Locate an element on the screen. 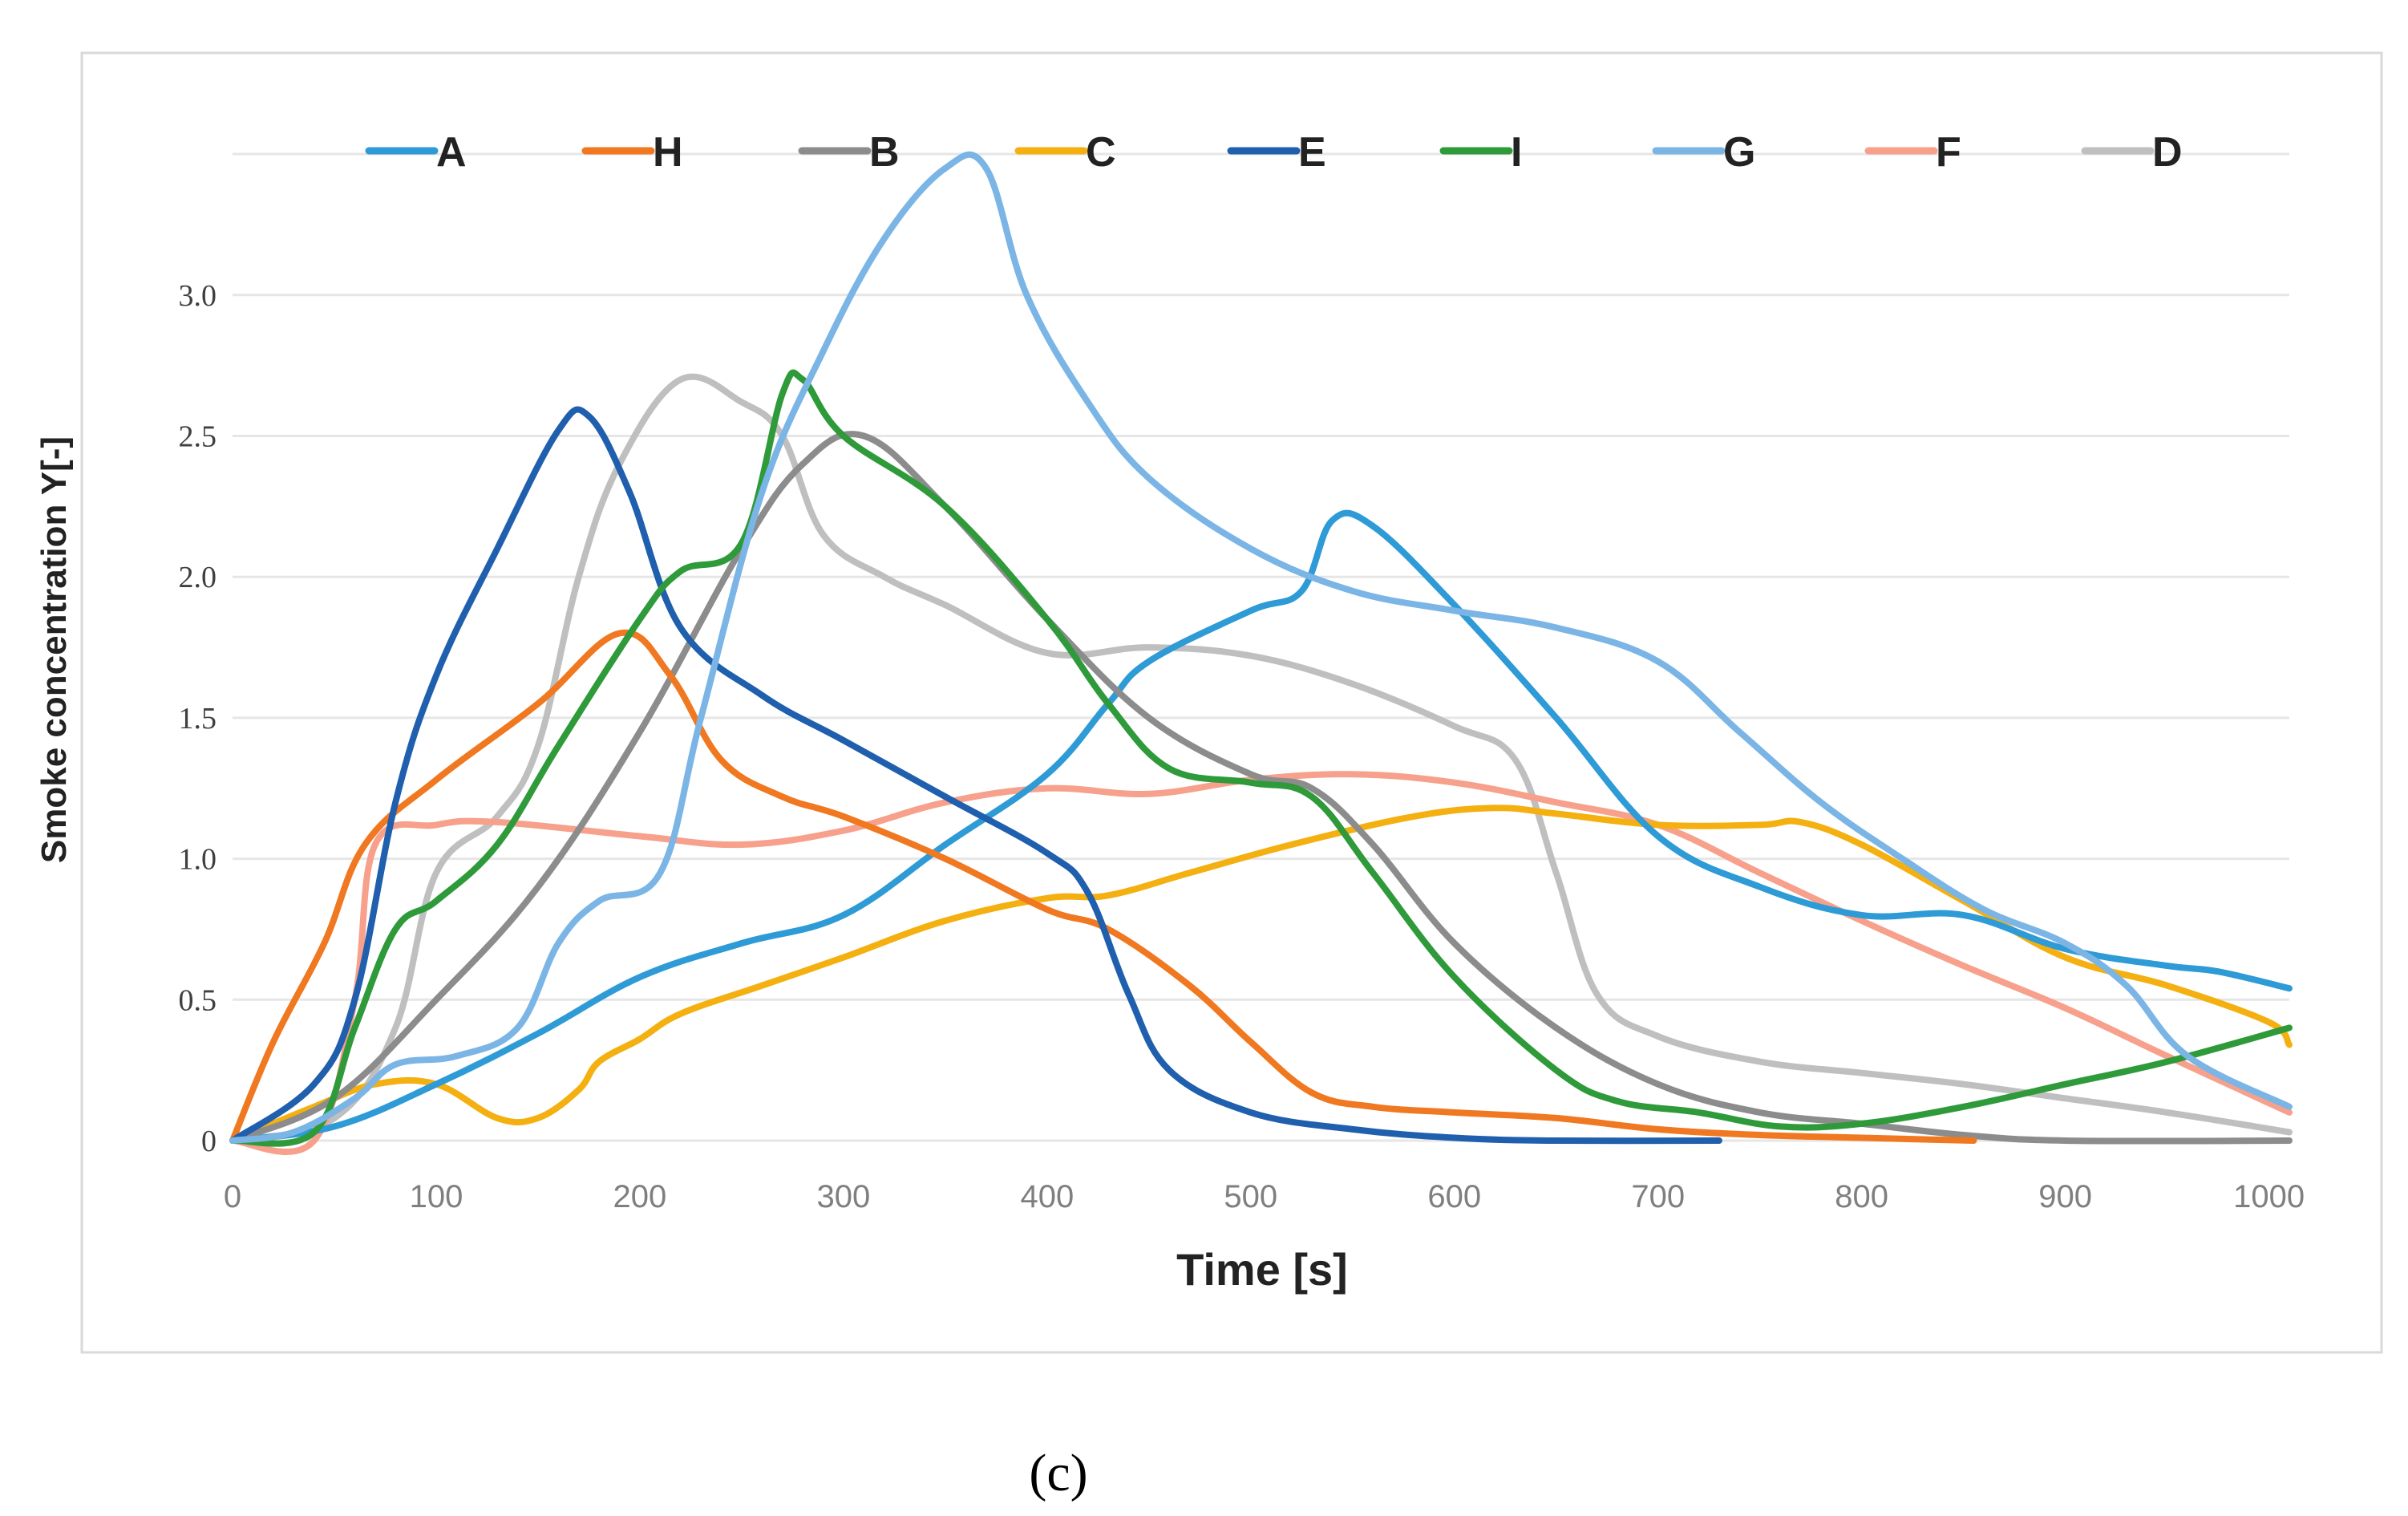 The height and width of the screenshot is (1516, 2408). x-tick-label: 900 is located at coordinates (2065, 1196).